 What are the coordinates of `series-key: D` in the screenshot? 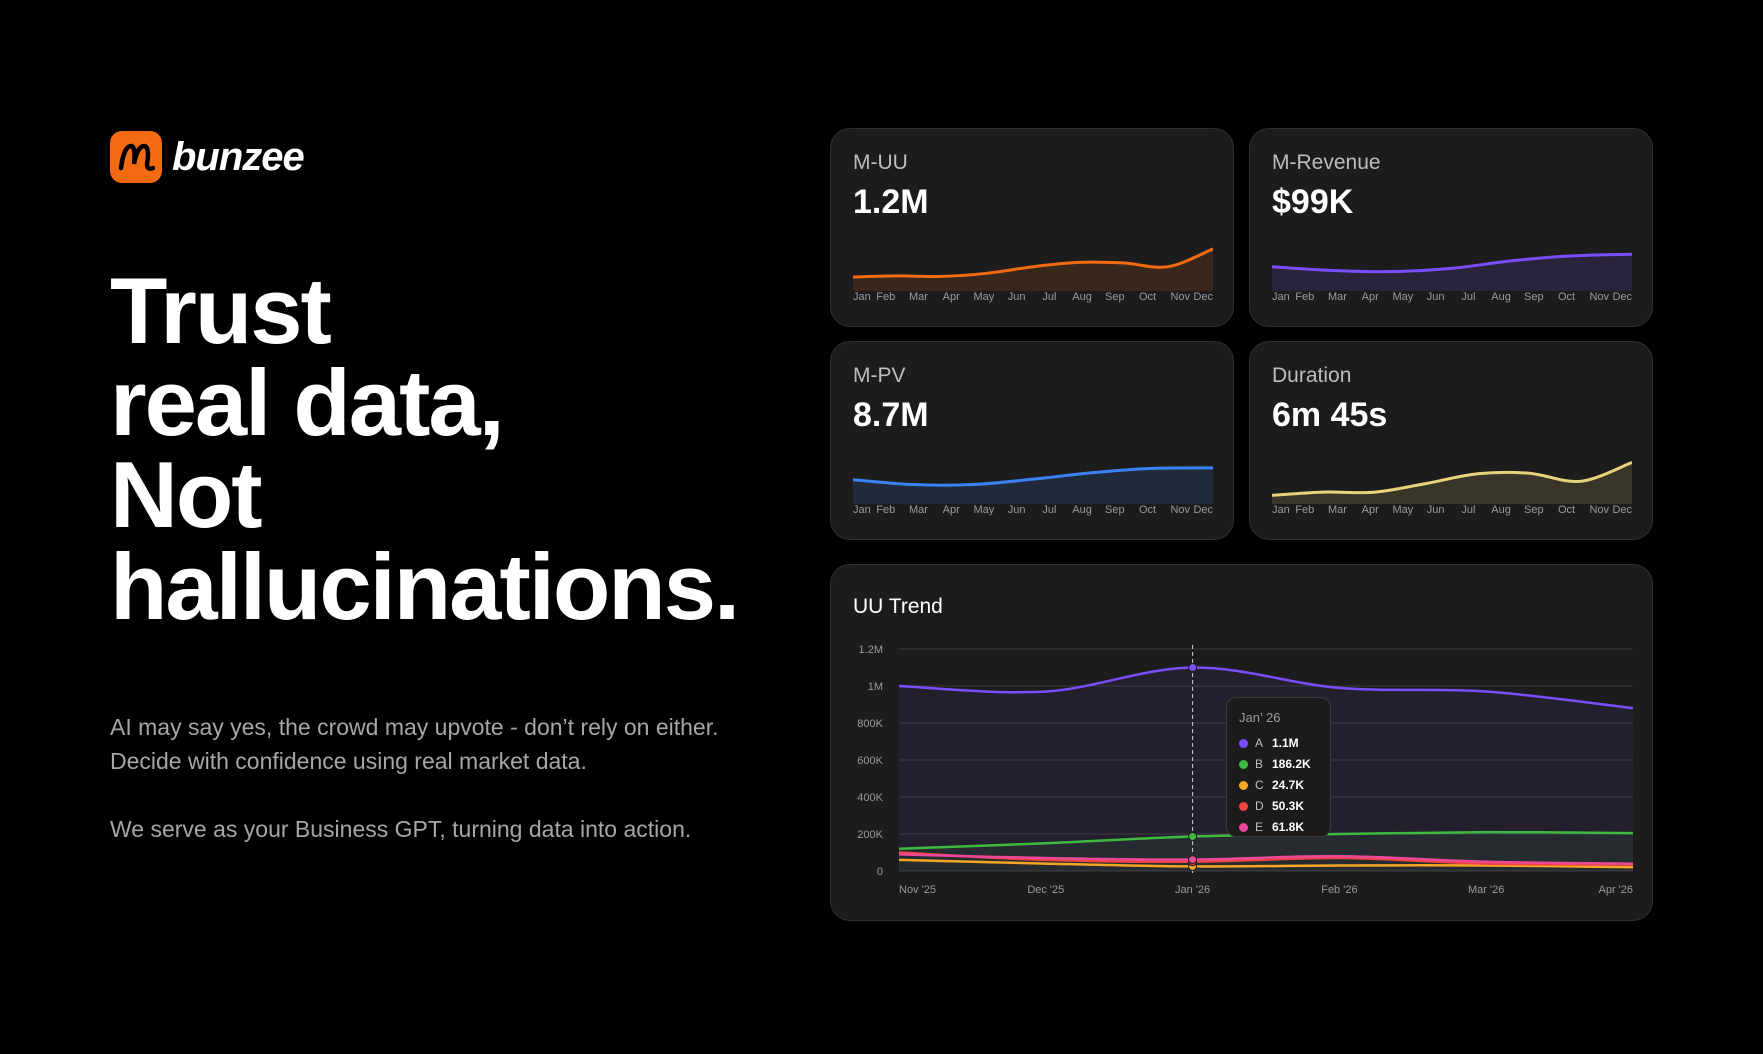 It's located at (1259, 806).